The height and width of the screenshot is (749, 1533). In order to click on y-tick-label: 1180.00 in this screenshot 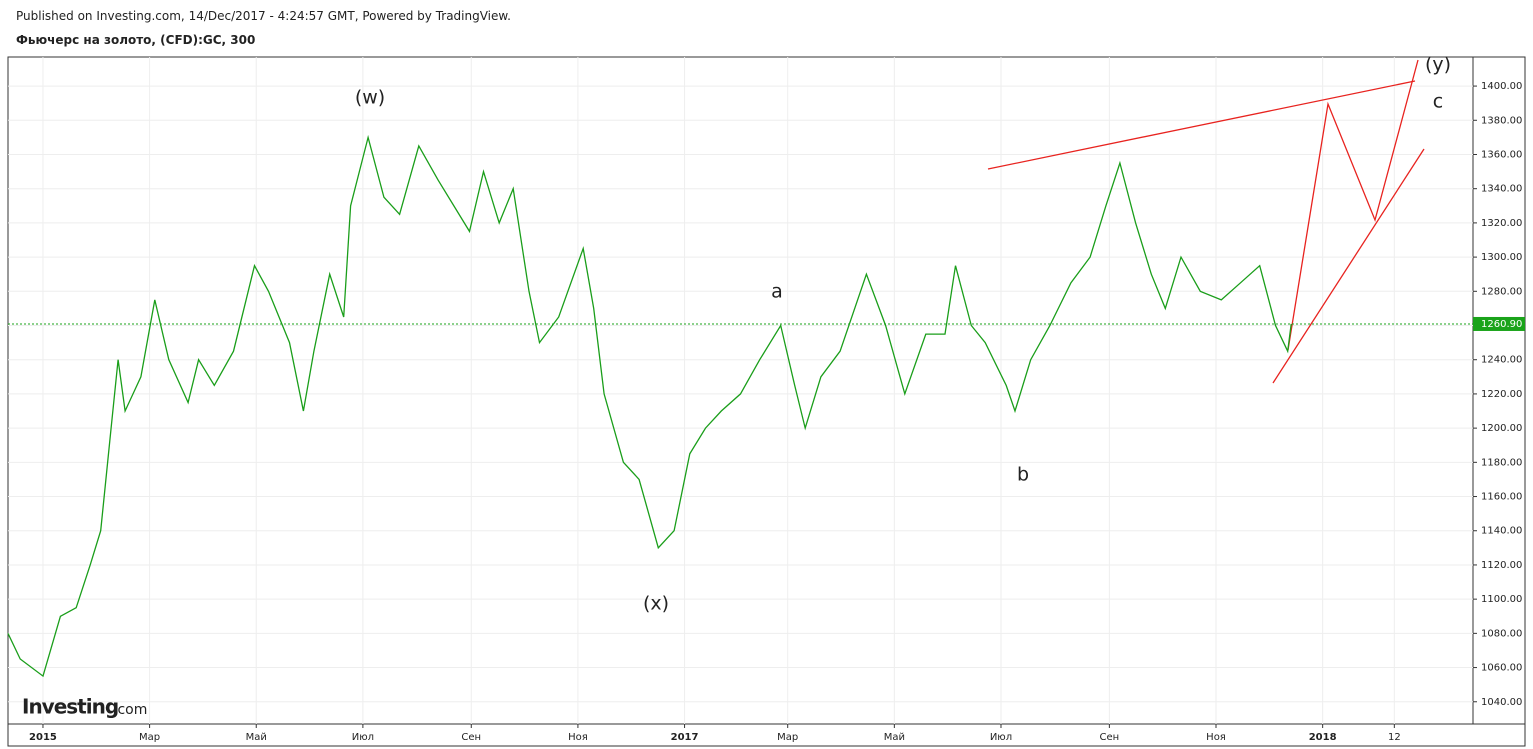, I will do `click(1501, 462)`.